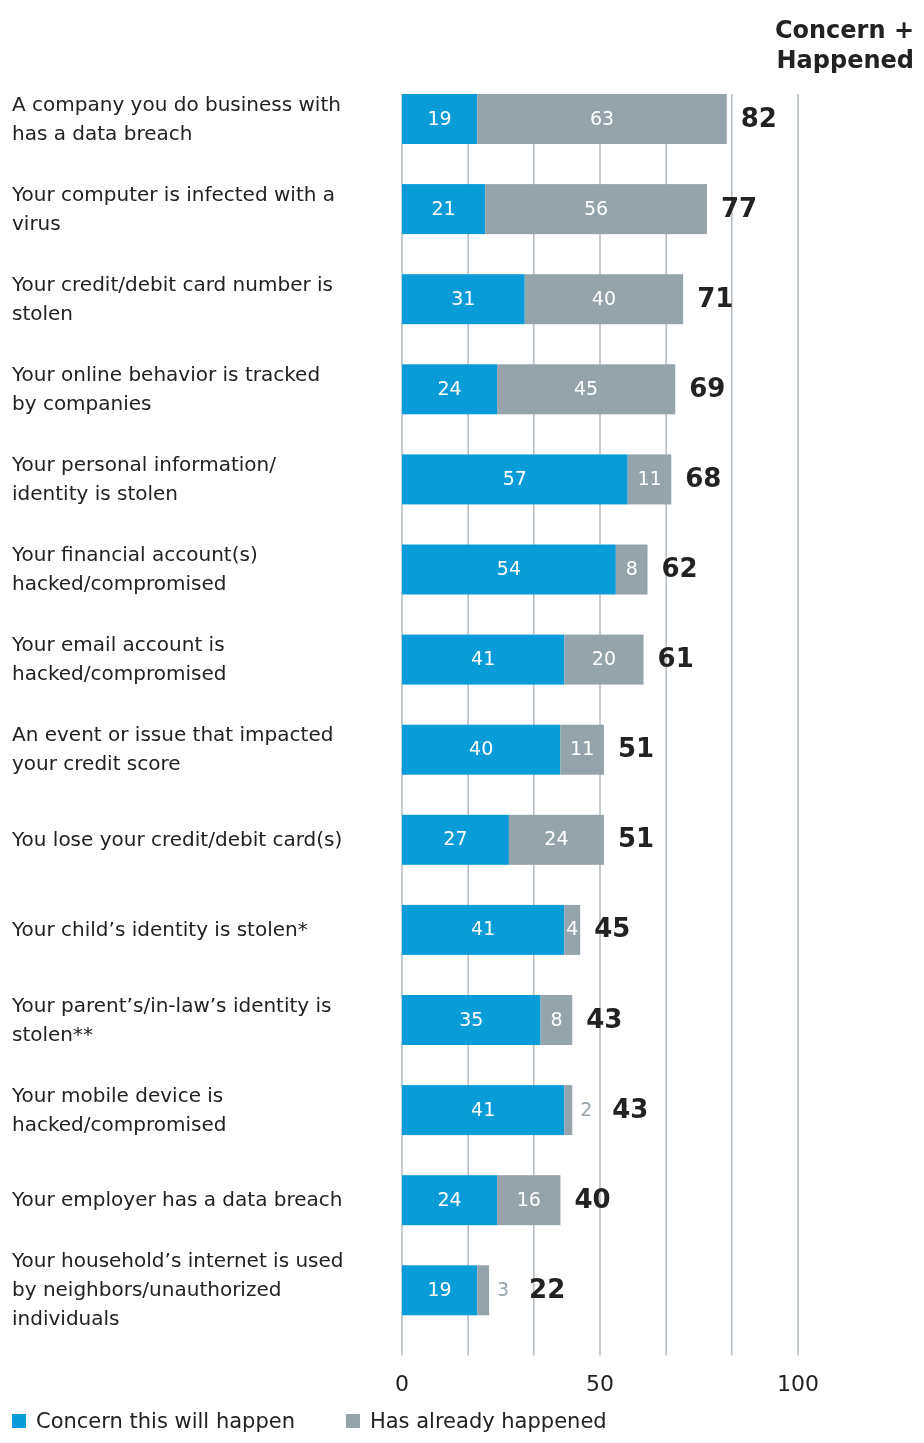 This screenshot has height=1443, width=924. What do you see at coordinates (586, 387) in the screenshot?
I see `data-label: 45` at bounding box center [586, 387].